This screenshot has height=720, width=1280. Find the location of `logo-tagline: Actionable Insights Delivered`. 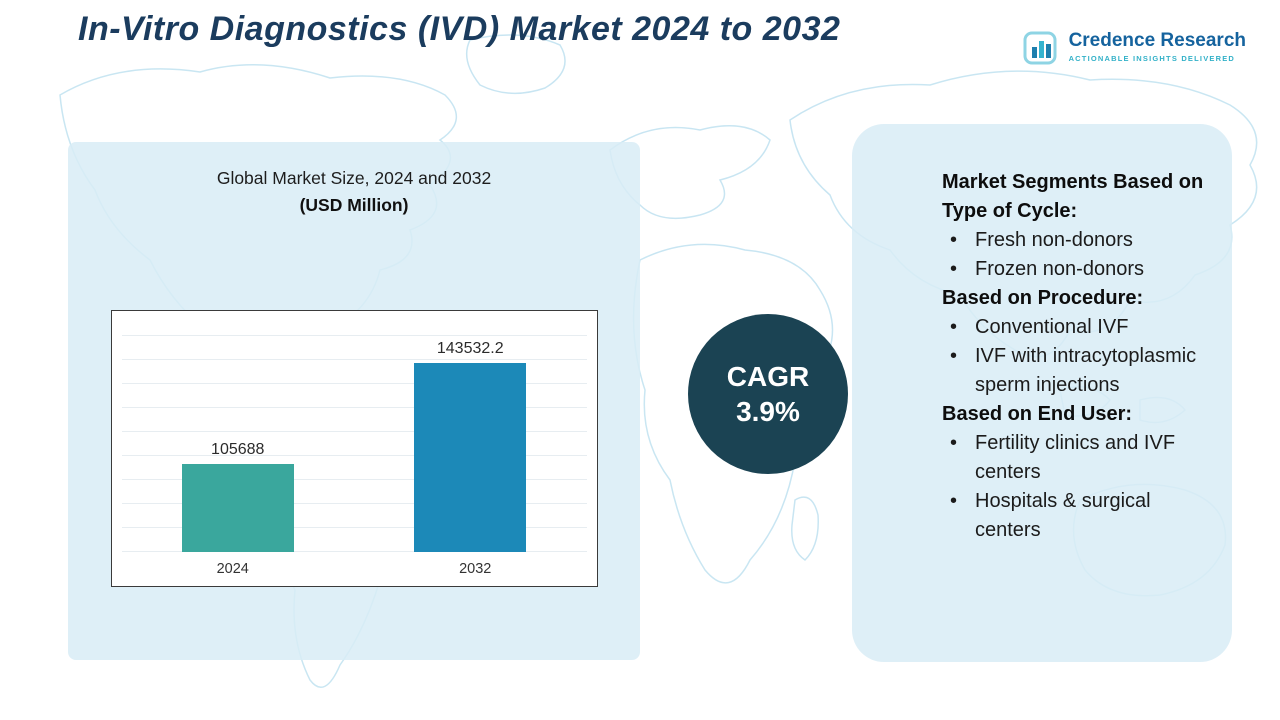

logo-tagline: Actionable Insights Delivered is located at coordinates (1152, 58).